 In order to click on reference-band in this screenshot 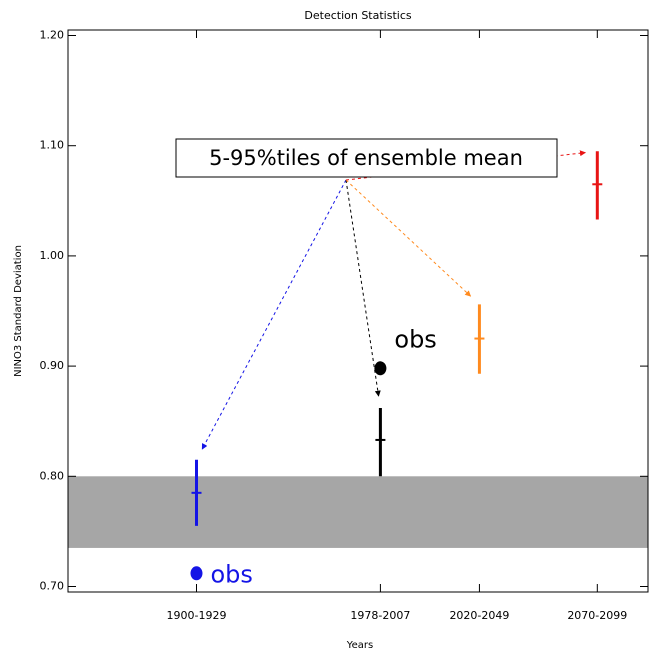, I will do `click(358, 512)`.